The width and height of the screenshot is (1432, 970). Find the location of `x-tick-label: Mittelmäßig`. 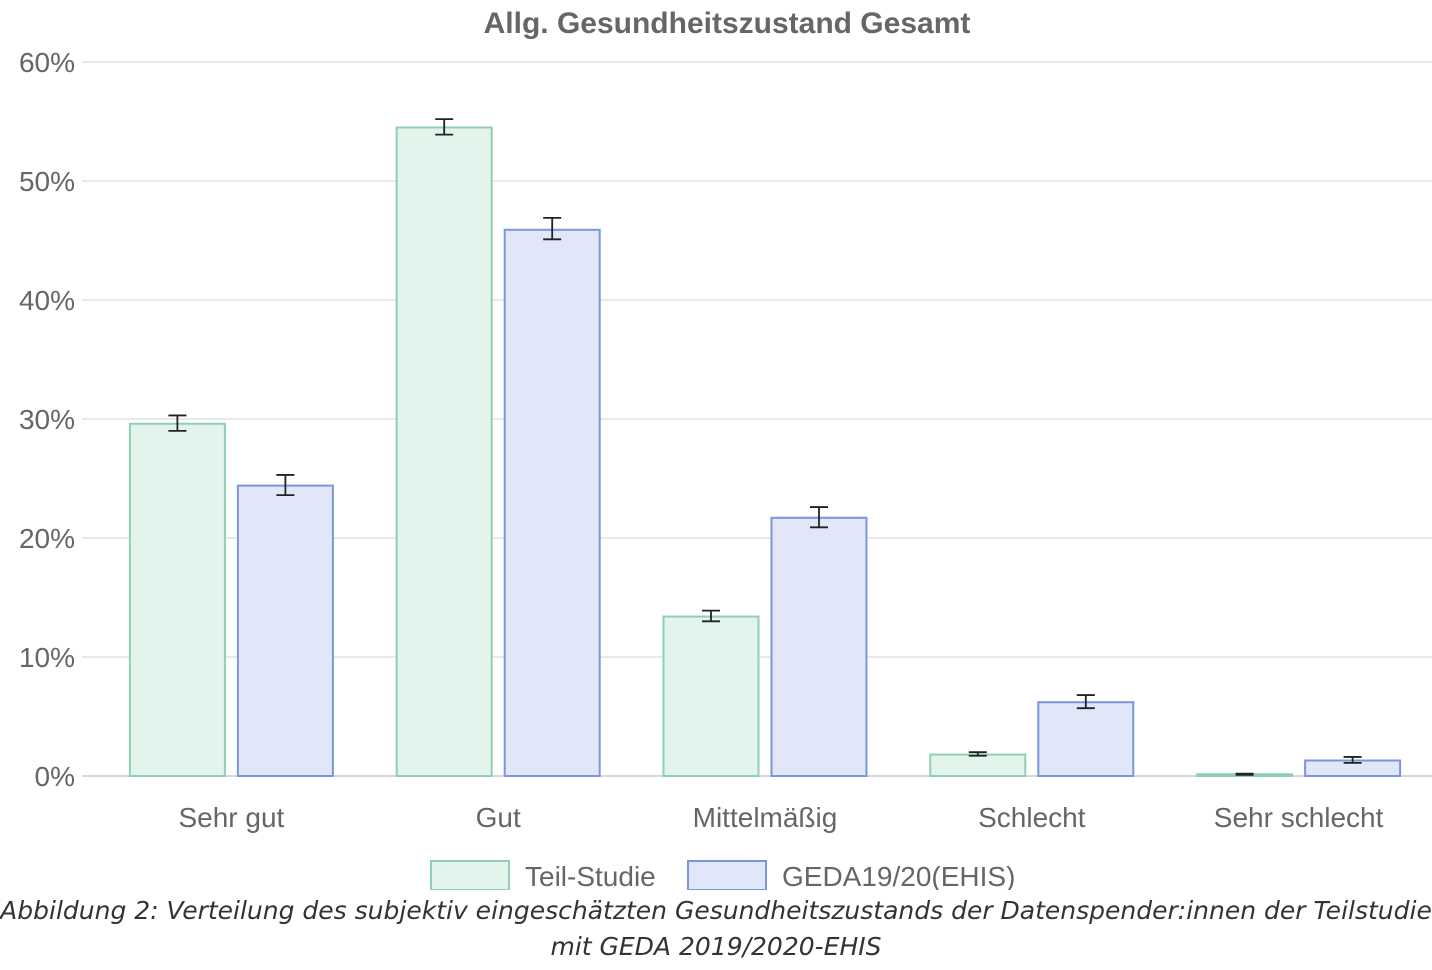

x-tick-label: Mittelmäßig is located at coordinates (765, 817).